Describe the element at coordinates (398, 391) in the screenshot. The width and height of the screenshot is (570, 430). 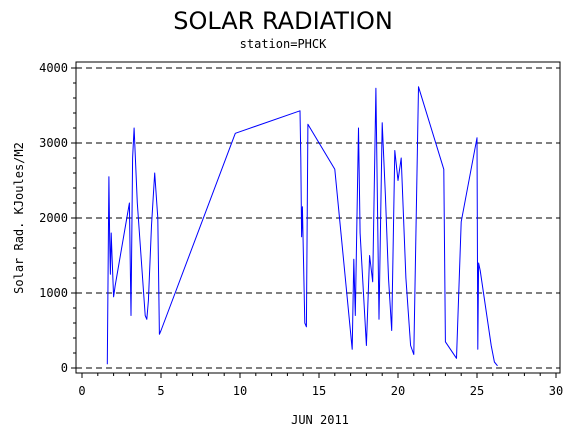
I see `x-tick-label: 20` at that location.